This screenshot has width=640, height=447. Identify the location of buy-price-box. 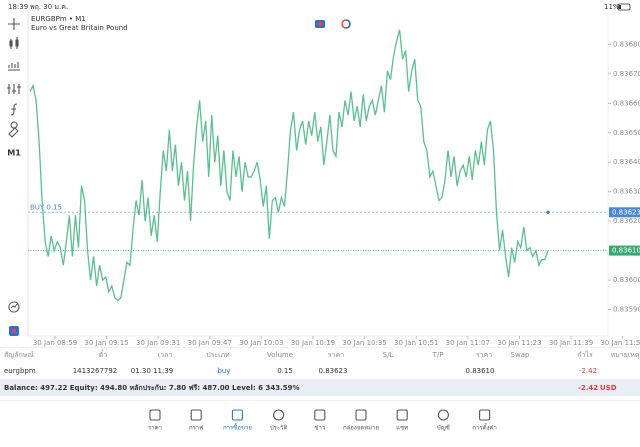
(624, 212).